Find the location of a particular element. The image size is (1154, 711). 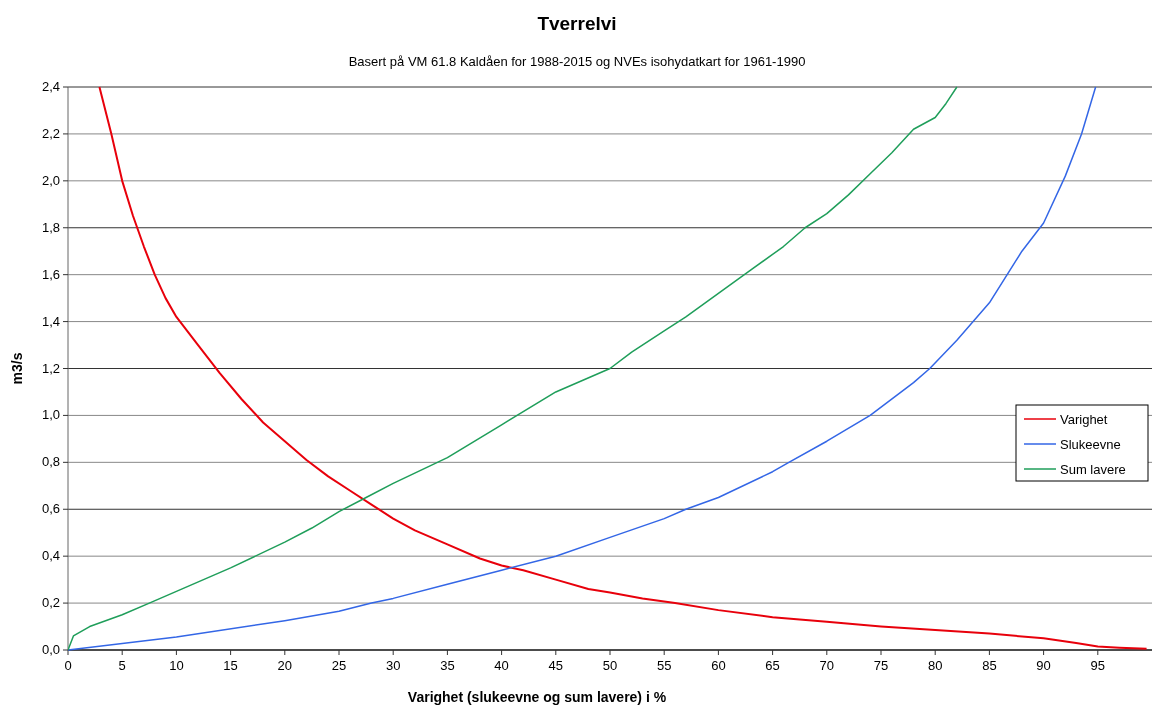

y-tick-label: 2,0 is located at coordinates (50, 180).